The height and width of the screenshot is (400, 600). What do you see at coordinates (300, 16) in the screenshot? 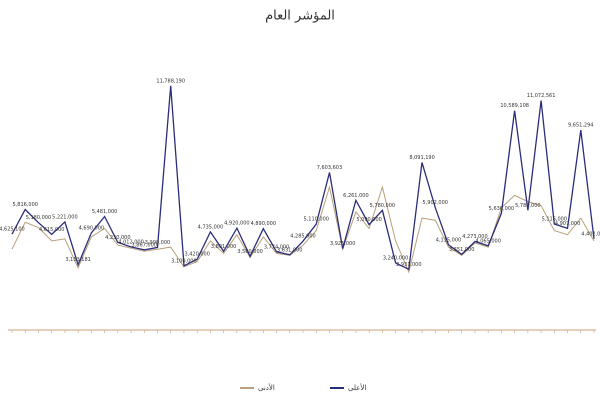
I see `chart-title: المؤشر العام` at bounding box center [300, 16].